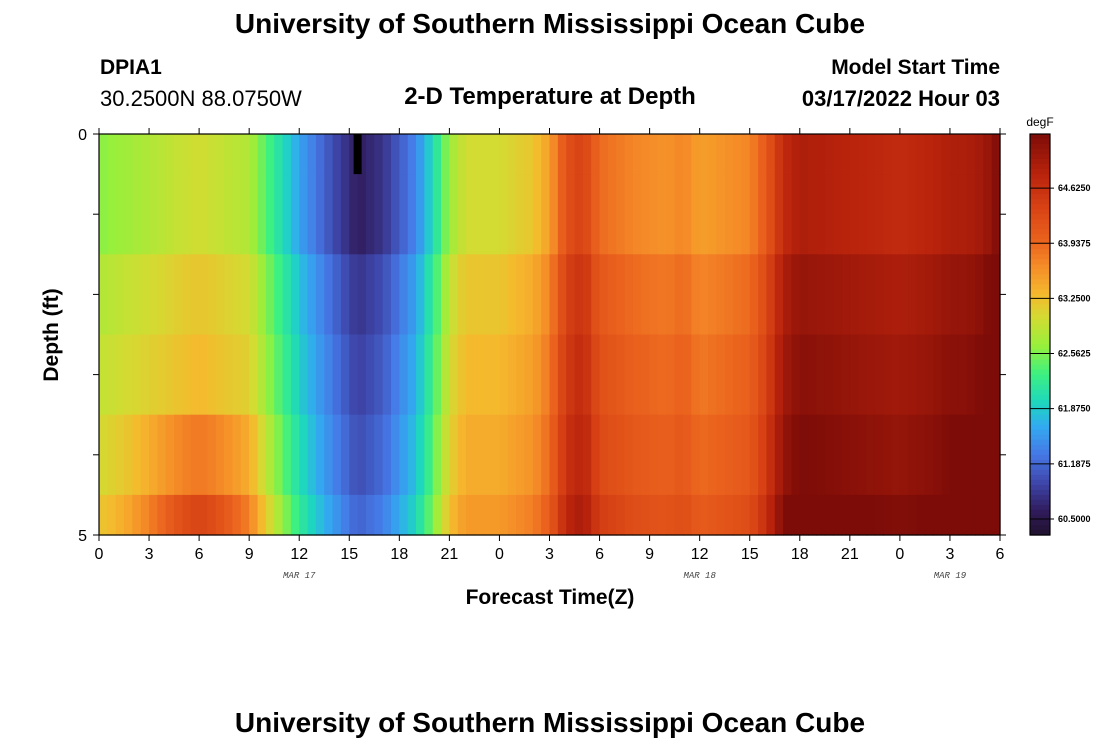 The image size is (1100, 750). Describe the element at coordinates (950, 576) in the screenshot. I see `date-label: MAR 19` at that location.